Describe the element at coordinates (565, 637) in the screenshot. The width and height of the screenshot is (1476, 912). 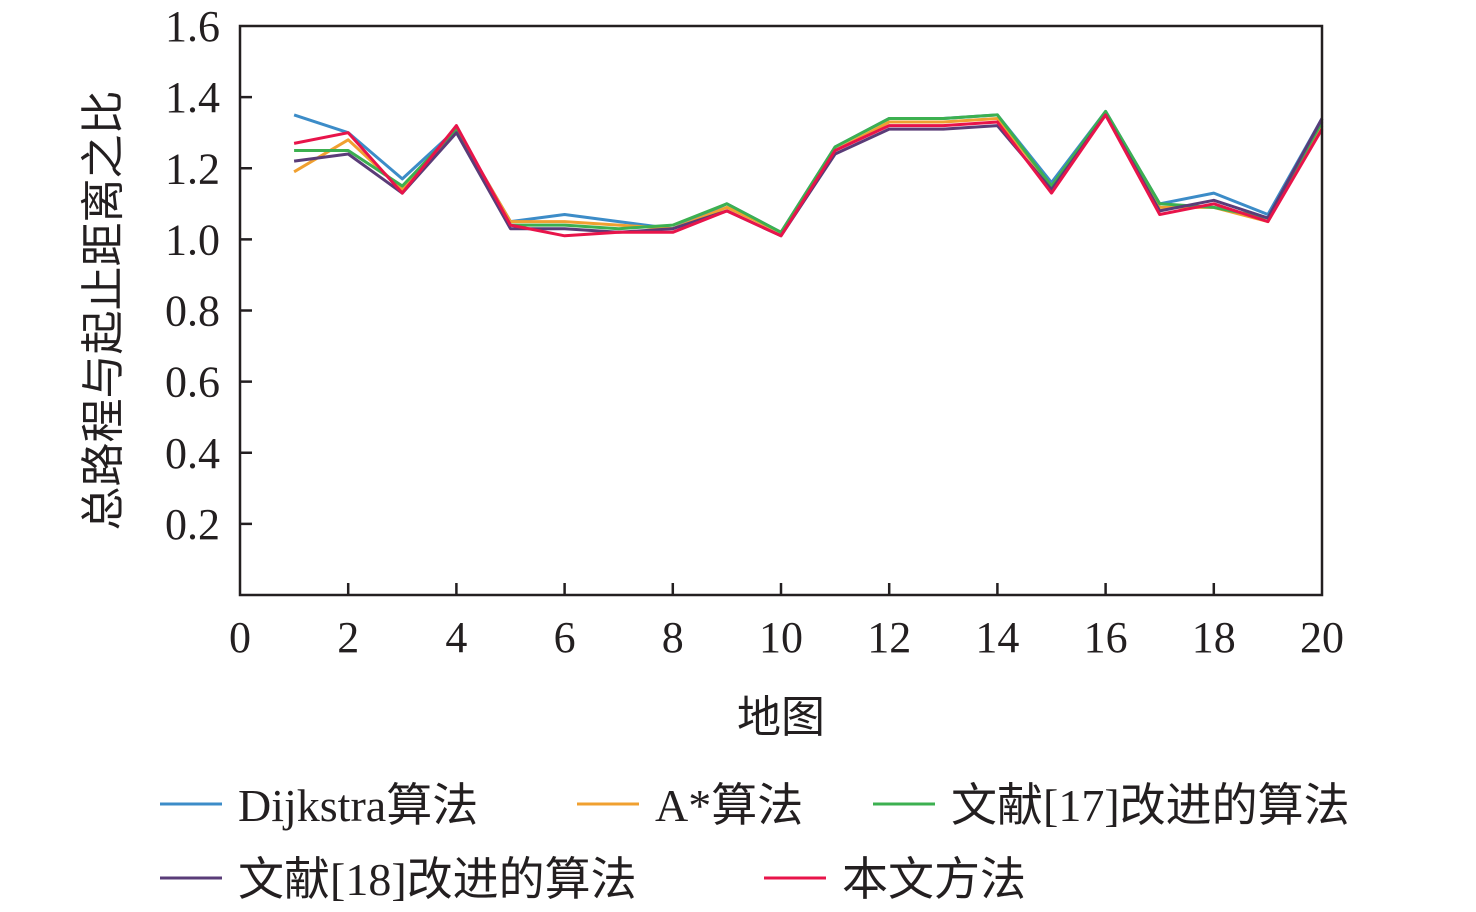
I see `x-tick-label: 6` at that location.